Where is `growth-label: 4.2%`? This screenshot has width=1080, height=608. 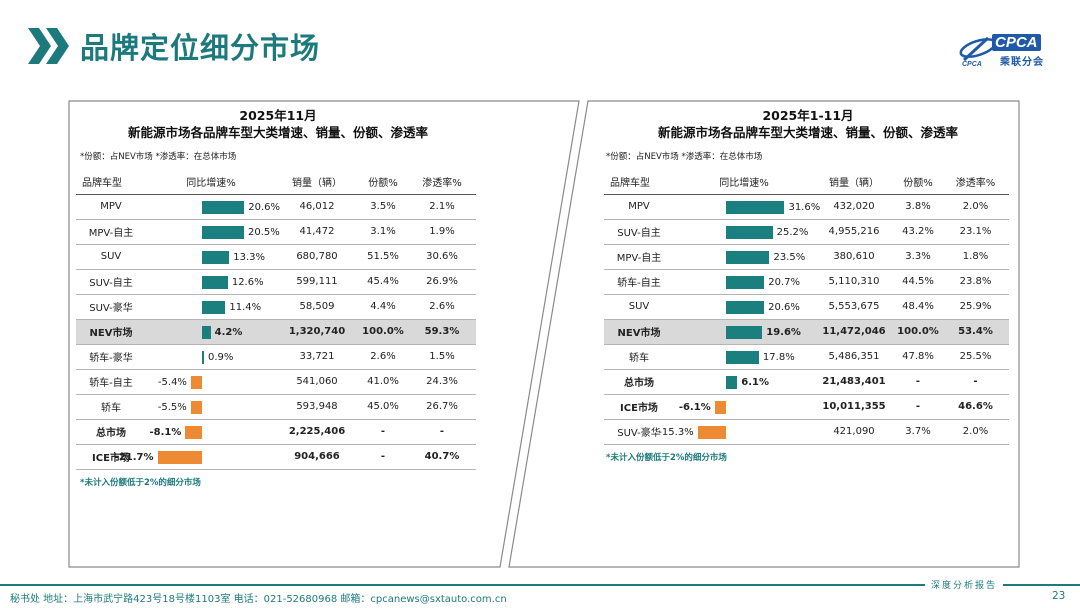 growth-label: 4.2% is located at coordinates (228, 332).